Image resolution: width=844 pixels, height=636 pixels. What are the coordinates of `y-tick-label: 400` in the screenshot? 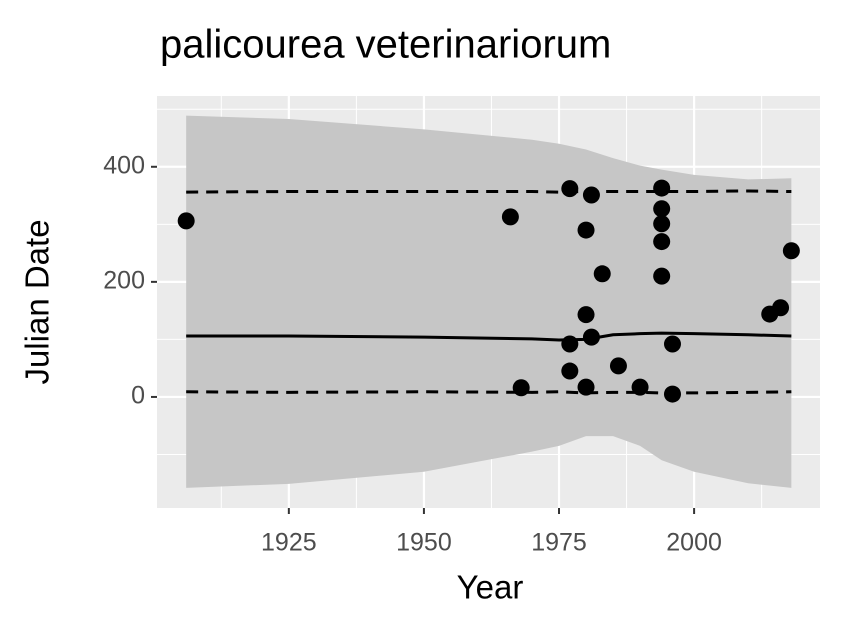 It's located at (124, 165).